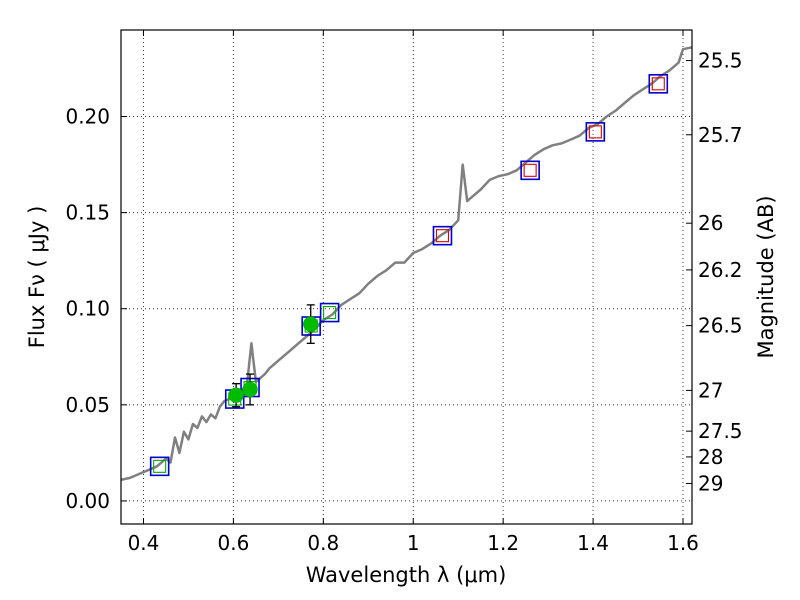 This screenshot has width=800, height=600. I want to click on y-tick-label: 0.10, so click(87, 309).